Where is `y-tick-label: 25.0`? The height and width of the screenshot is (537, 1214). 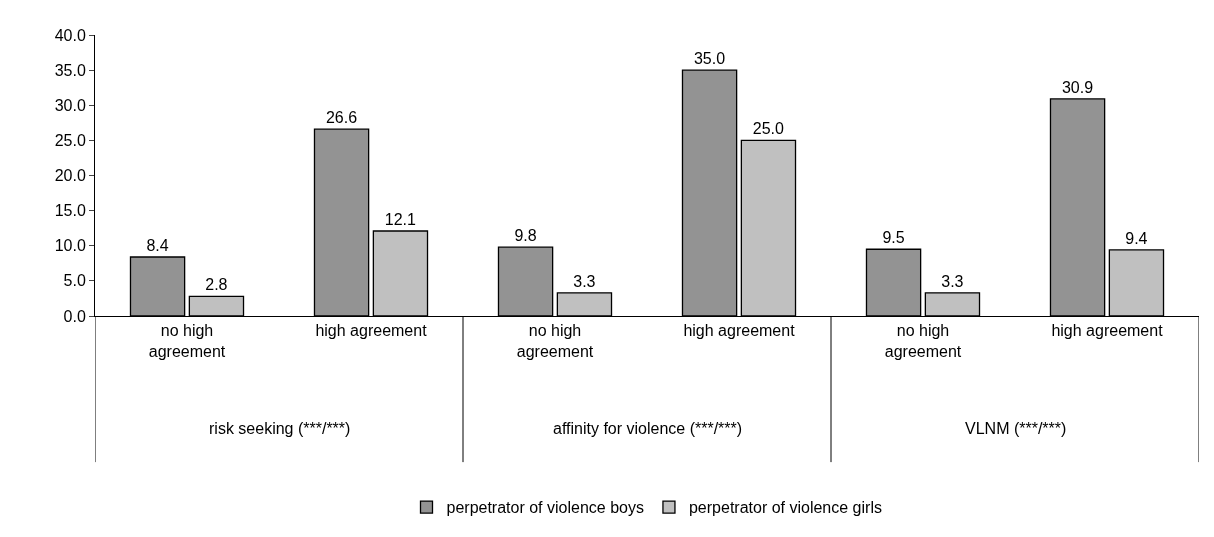 y-tick-label: 25.0 is located at coordinates (70, 140).